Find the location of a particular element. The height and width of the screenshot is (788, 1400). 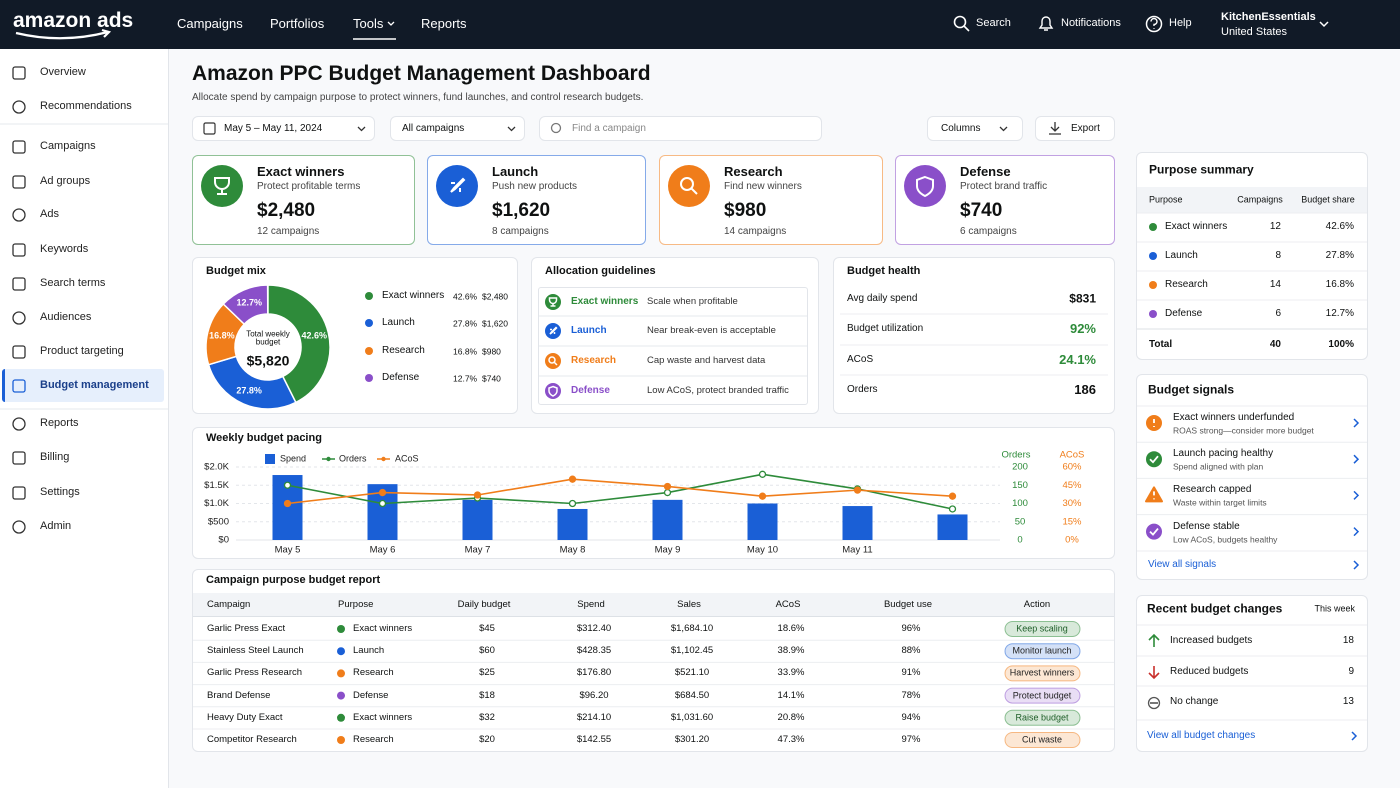

guideline-text: Near break-even is acceptable is located at coordinates (711, 331).